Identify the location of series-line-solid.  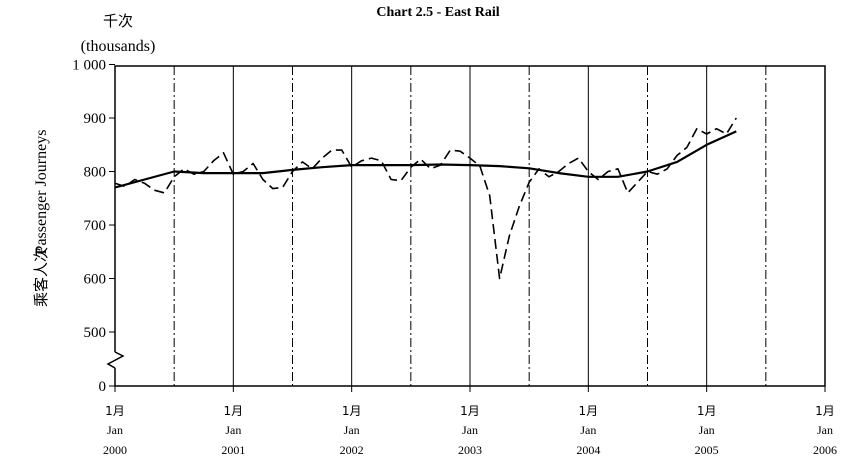
(425, 159).